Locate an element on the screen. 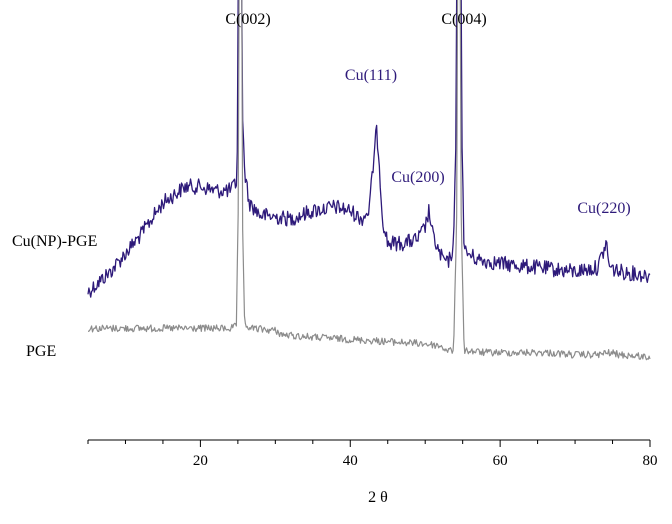  x-tick-label: 80 is located at coordinates (650, 461).